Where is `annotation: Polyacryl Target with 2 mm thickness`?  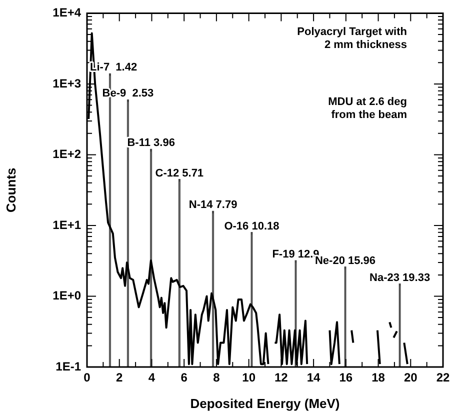
annotation: Polyacryl Target with 2 mm thickness is located at coordinates (352, 39).